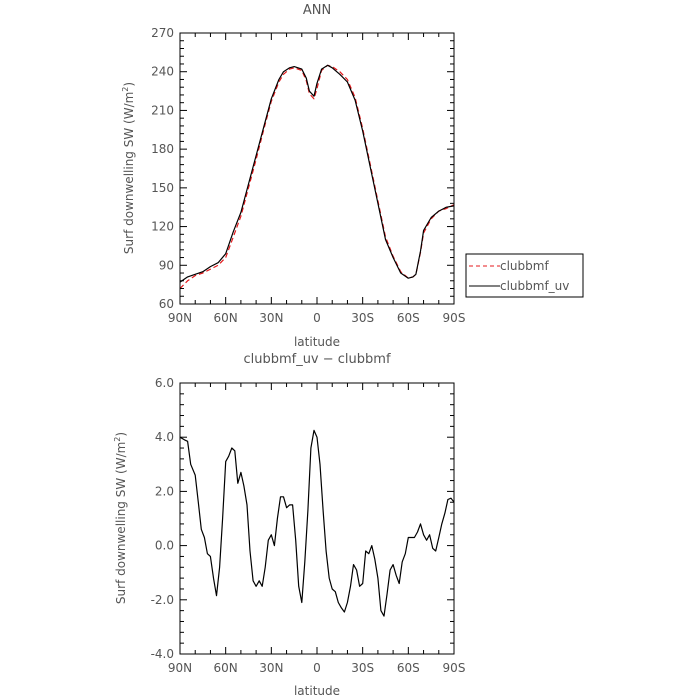 This screenshot has height=700, width=700. What do you see at coordinates (162, 110) in the screenshot?
I see `top-y-tick-label: 210` at bounding box center [162, 110].